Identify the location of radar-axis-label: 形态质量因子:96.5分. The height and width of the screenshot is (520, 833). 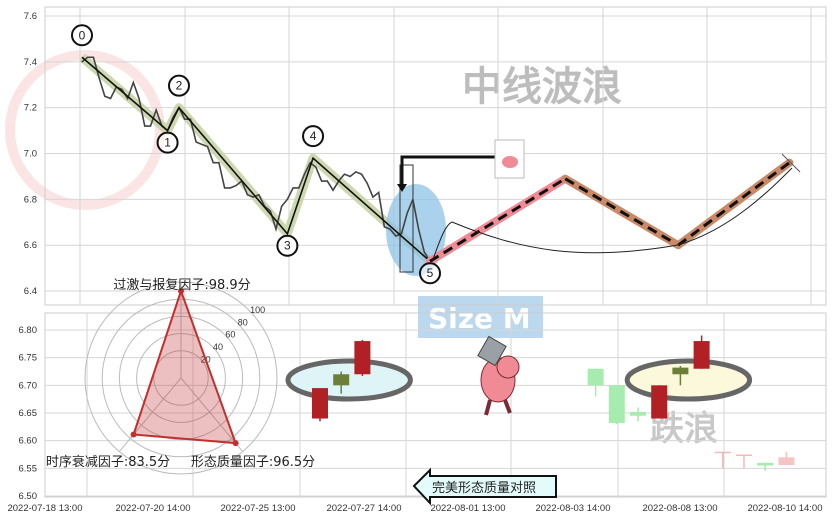
(253, 462).